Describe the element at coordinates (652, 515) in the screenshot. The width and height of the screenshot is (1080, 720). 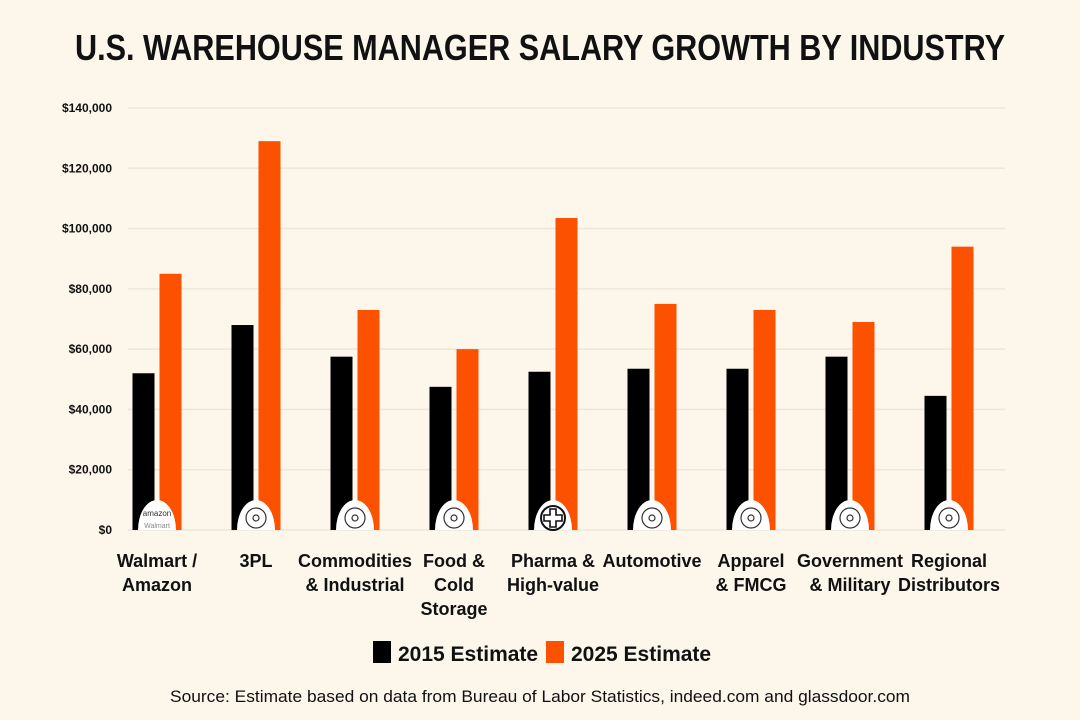
I see `automotive-gear-icon` at that location.